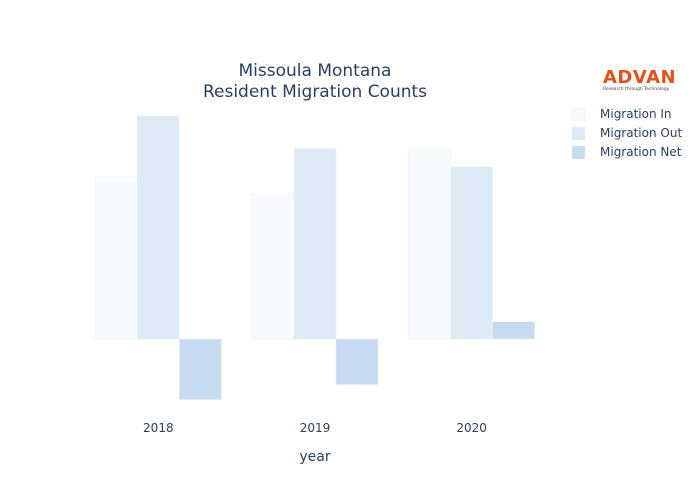 Image resolution: width=700 pixels, height=500 pixels. I want to click on legend: Migration In Migration Out Migration Net, so click(626, 133).